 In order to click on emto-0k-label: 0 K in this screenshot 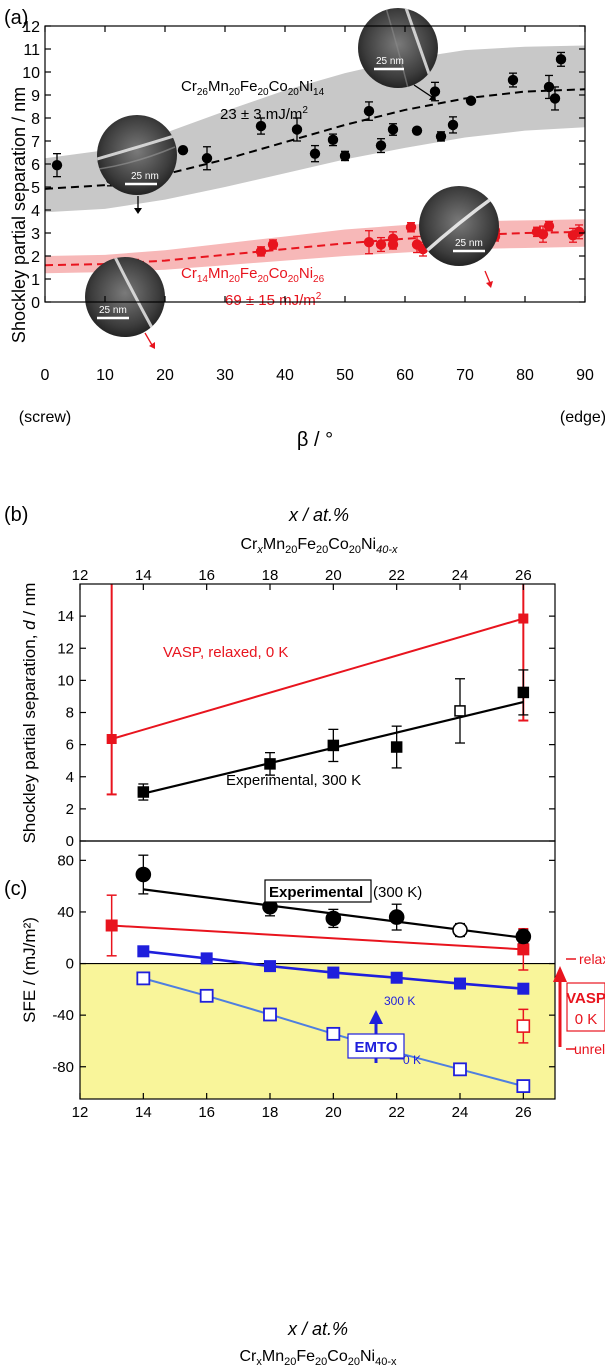, I will do `click(412, 1060)`.